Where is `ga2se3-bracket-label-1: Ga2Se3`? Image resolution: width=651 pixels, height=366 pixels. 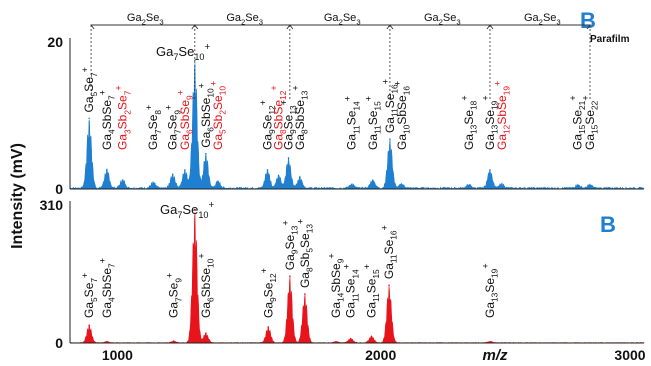 ga2se3-bracket-label-1: Ga2Se3 is located at coordinates (244, 19).